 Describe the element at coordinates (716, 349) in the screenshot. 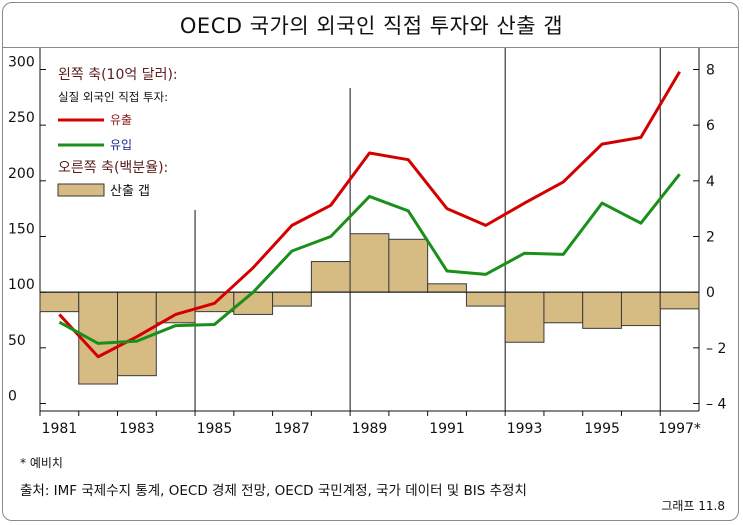

I see `right-tick-label: – 2` at that location.